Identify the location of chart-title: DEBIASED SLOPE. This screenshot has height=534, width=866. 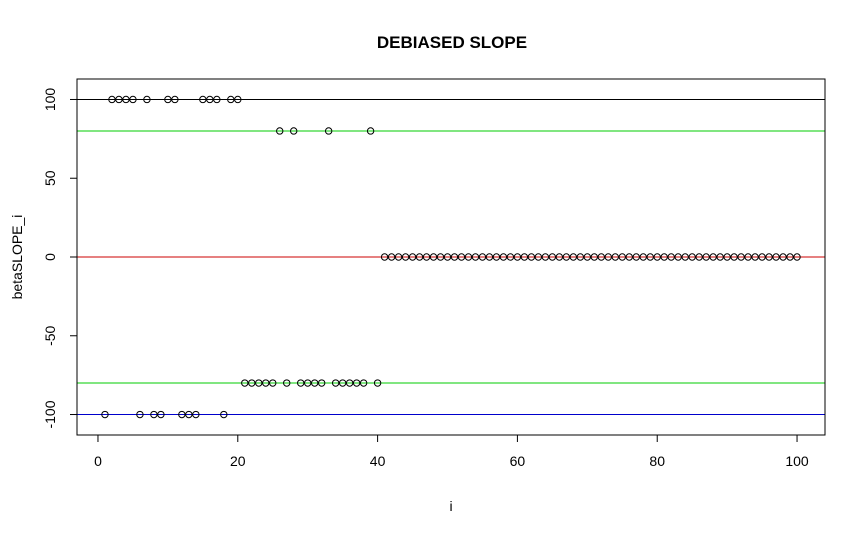
(452, 42).